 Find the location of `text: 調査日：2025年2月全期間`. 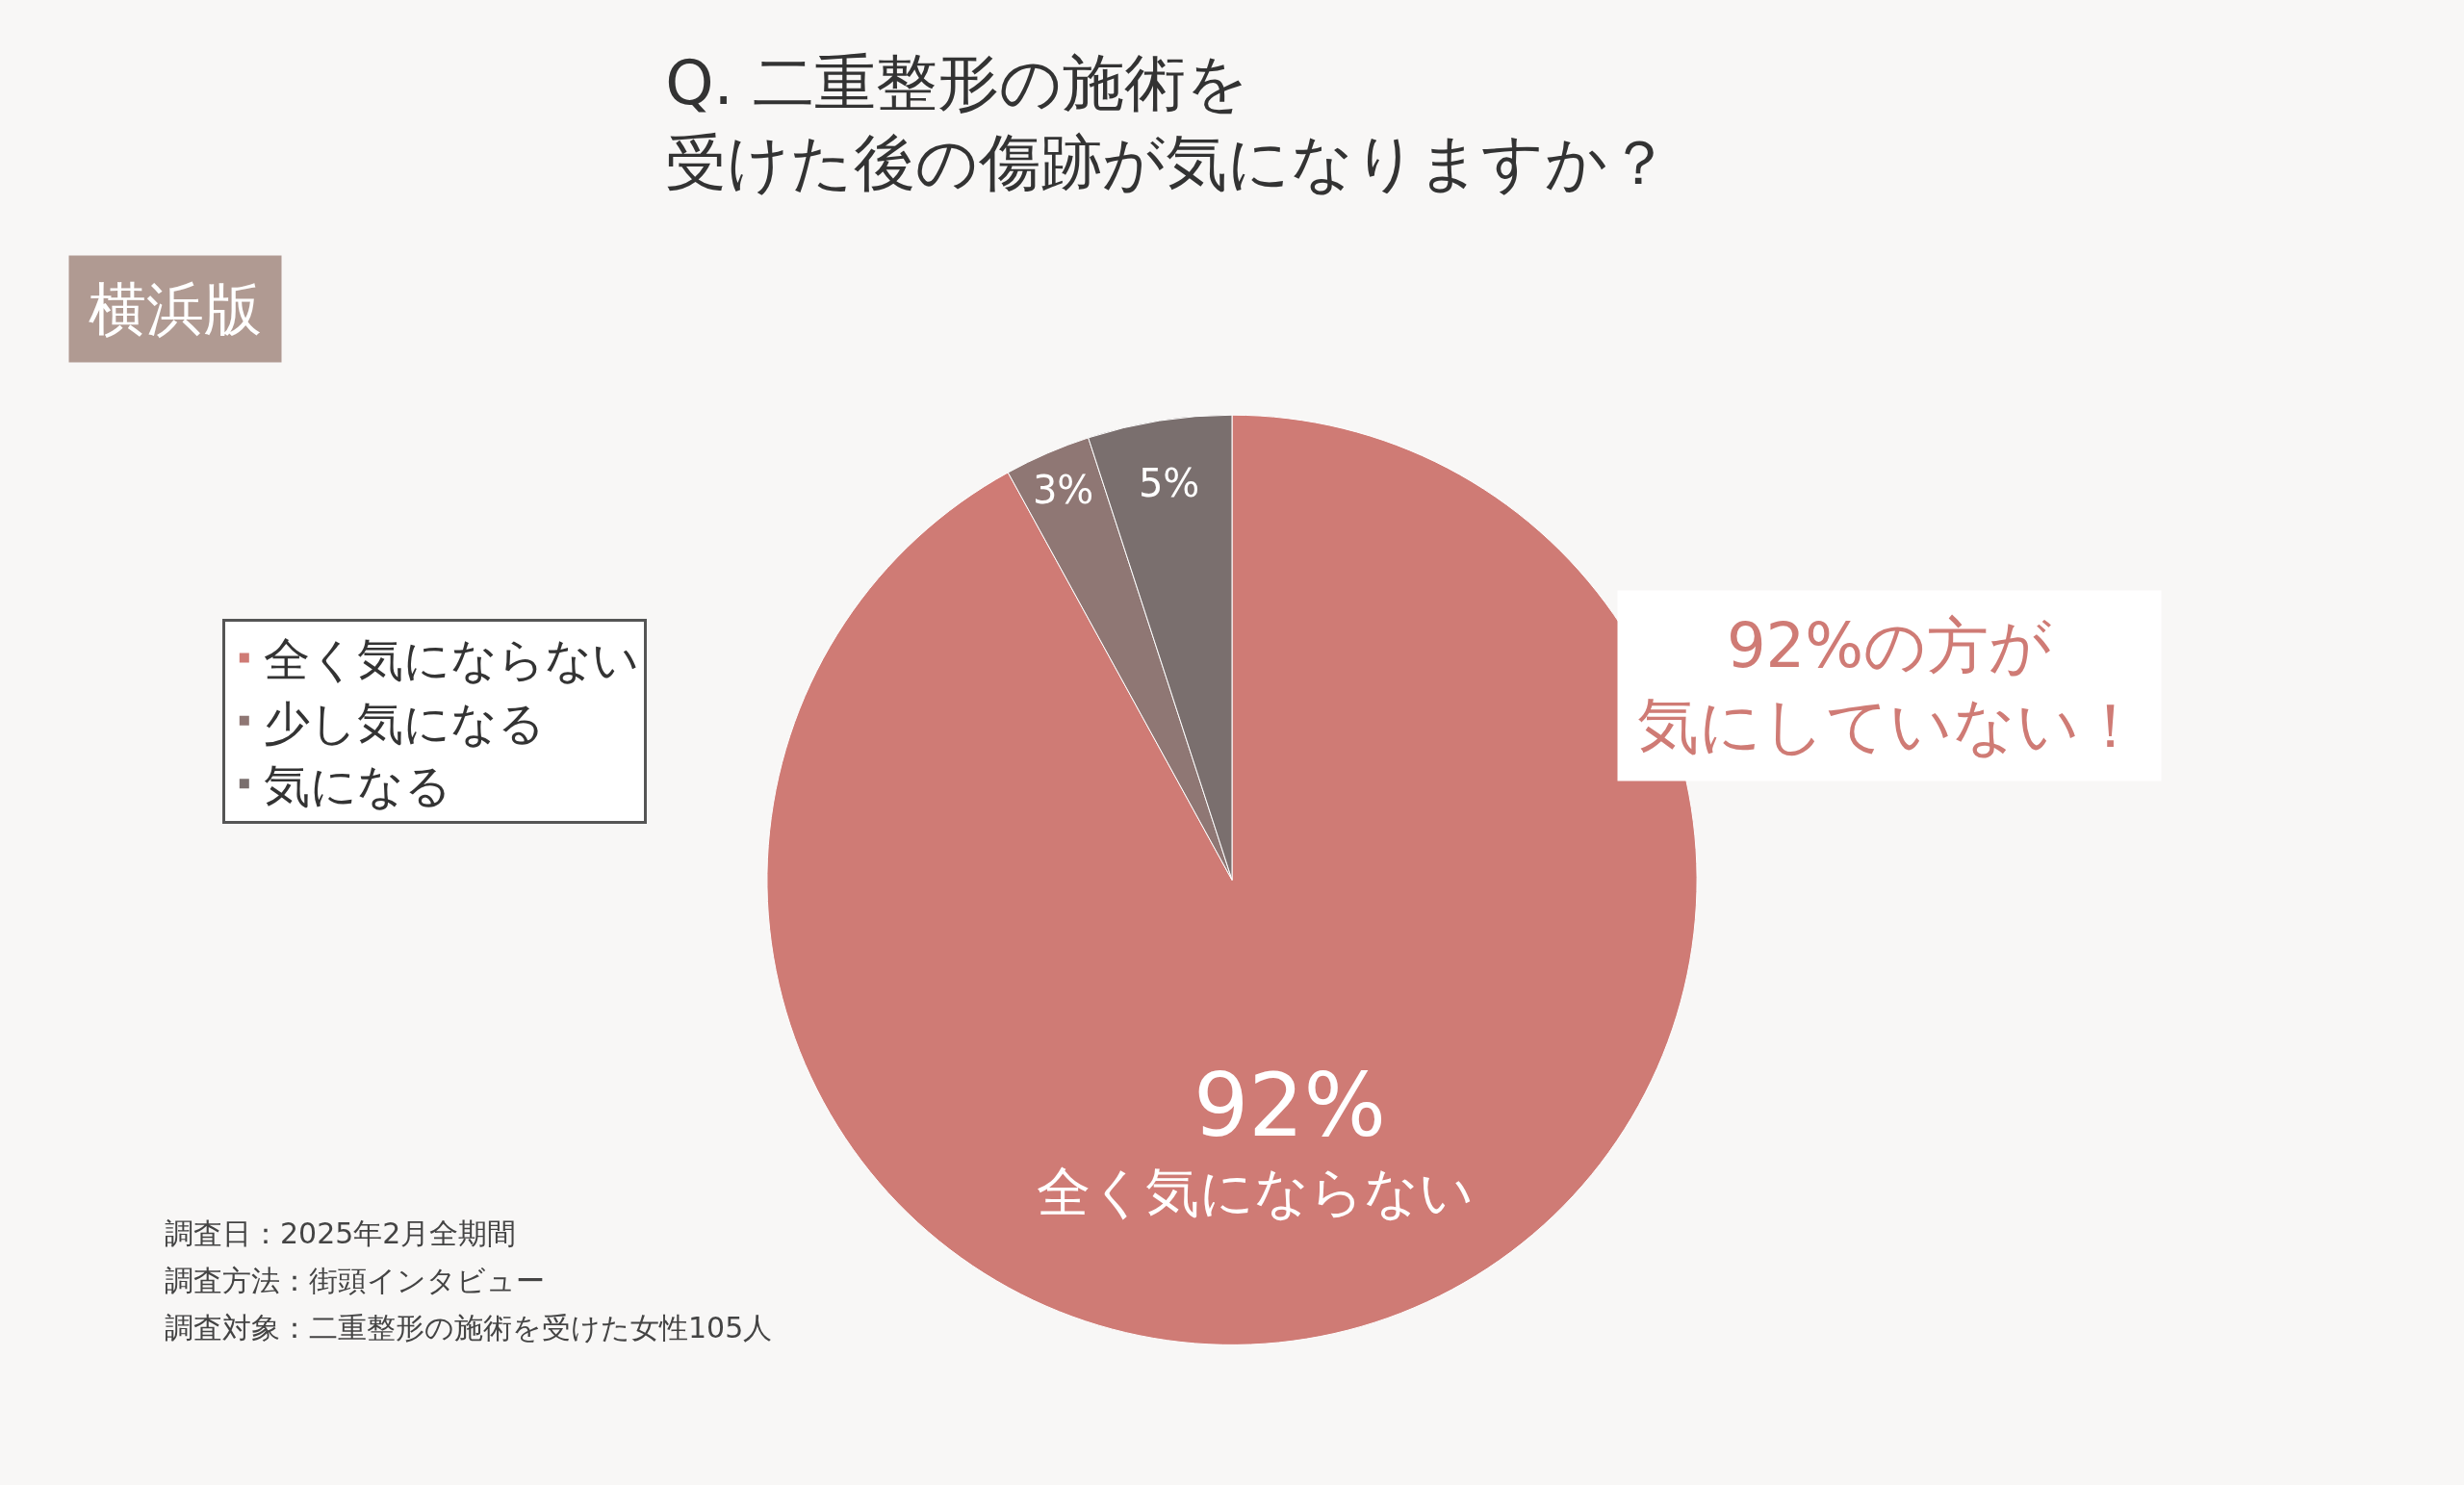

text: 調査日：2025年2月全期間 is located at coordinates (341, 1233).